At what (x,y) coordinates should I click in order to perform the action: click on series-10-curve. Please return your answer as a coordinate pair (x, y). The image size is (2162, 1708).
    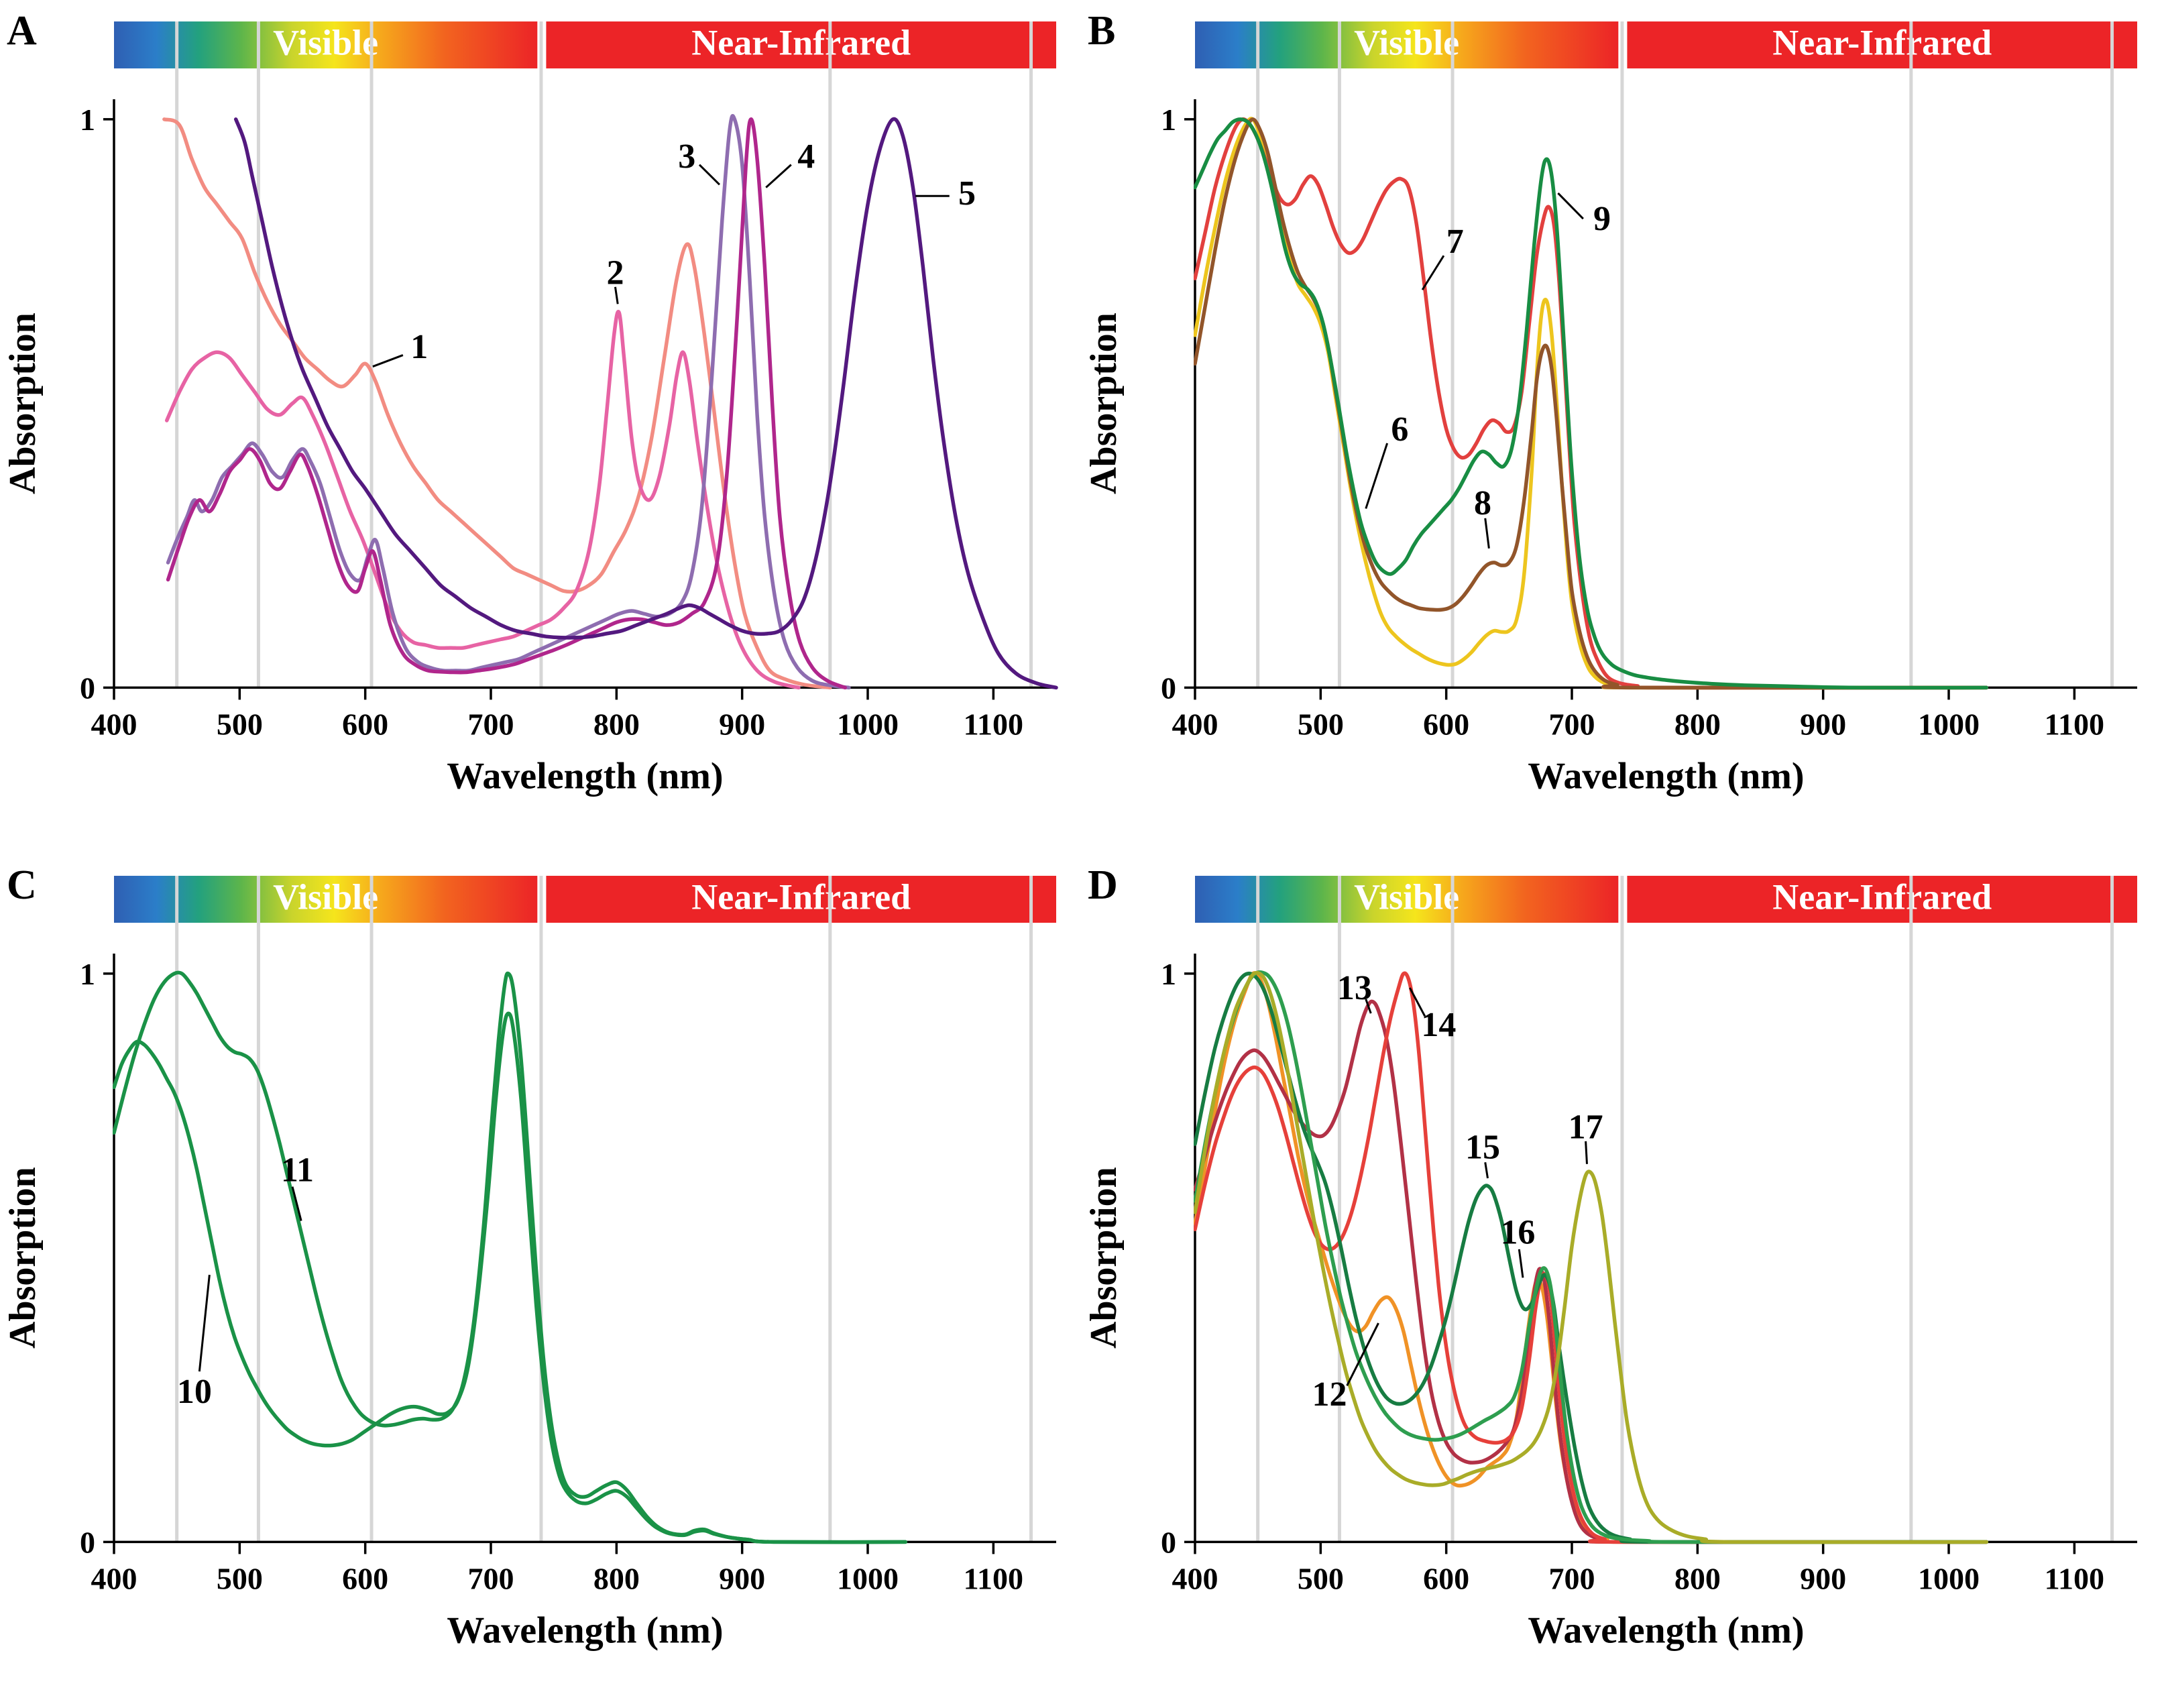
    Looking at the image, I should click on (510, 1277).